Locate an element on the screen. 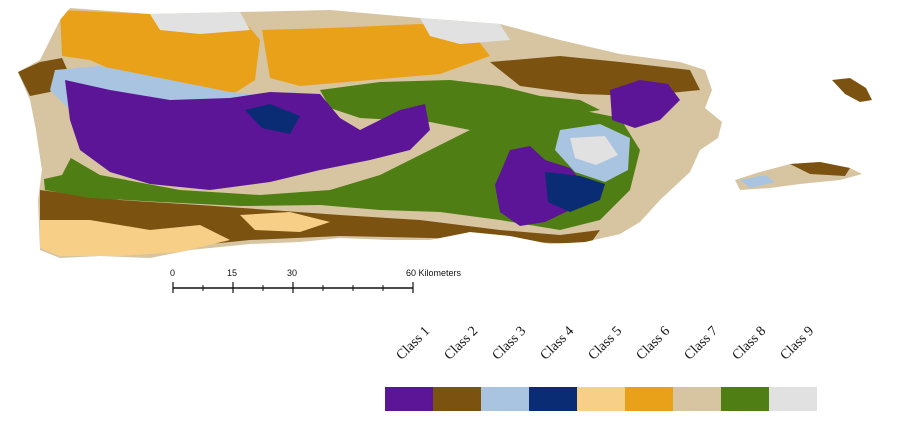  scale-tick-label: 30 is located at coordinates (292, 273).